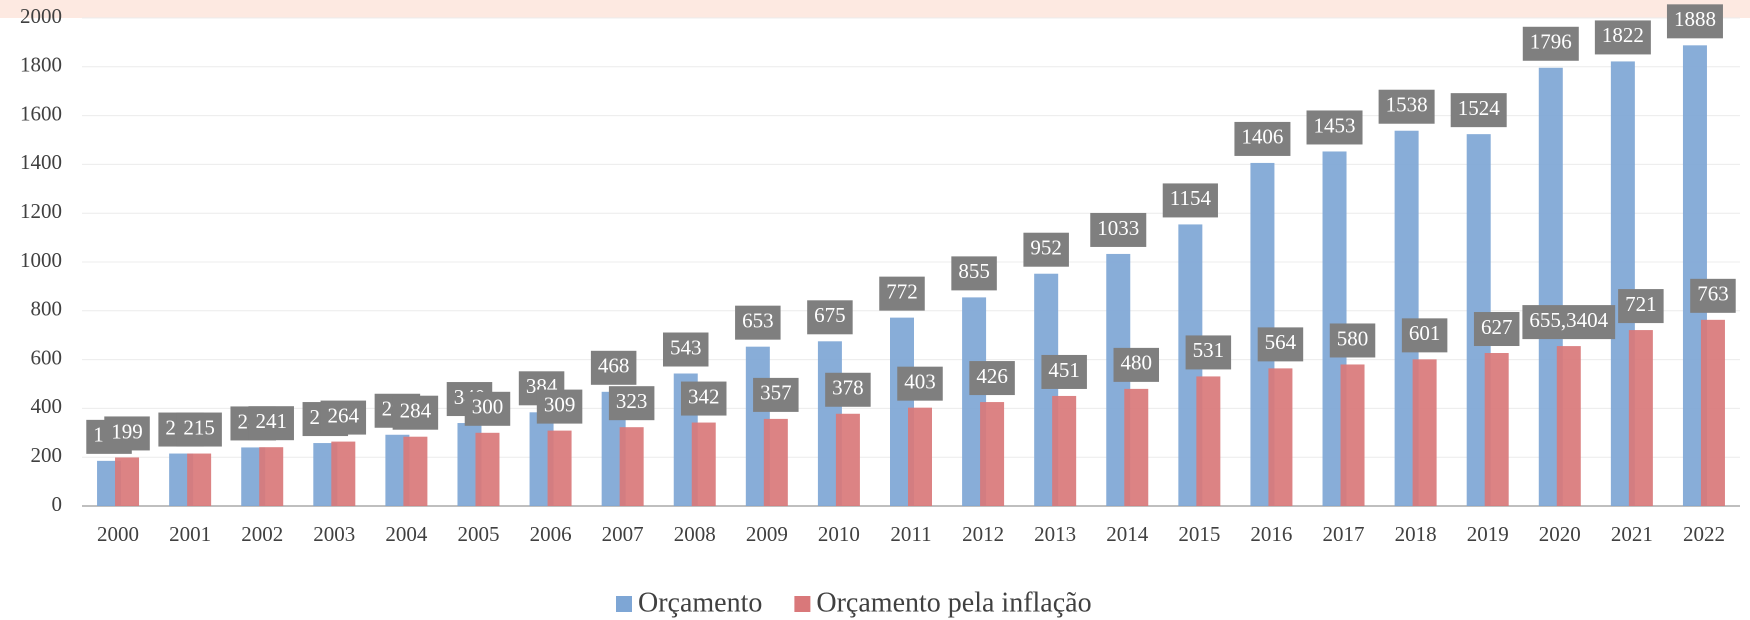 Image resolution: width=1750 pixels, height=620 pixels. Describe the element at coordinates (1199, 534) in the screenshot. I see `x-tick-label: 2015` at that location.